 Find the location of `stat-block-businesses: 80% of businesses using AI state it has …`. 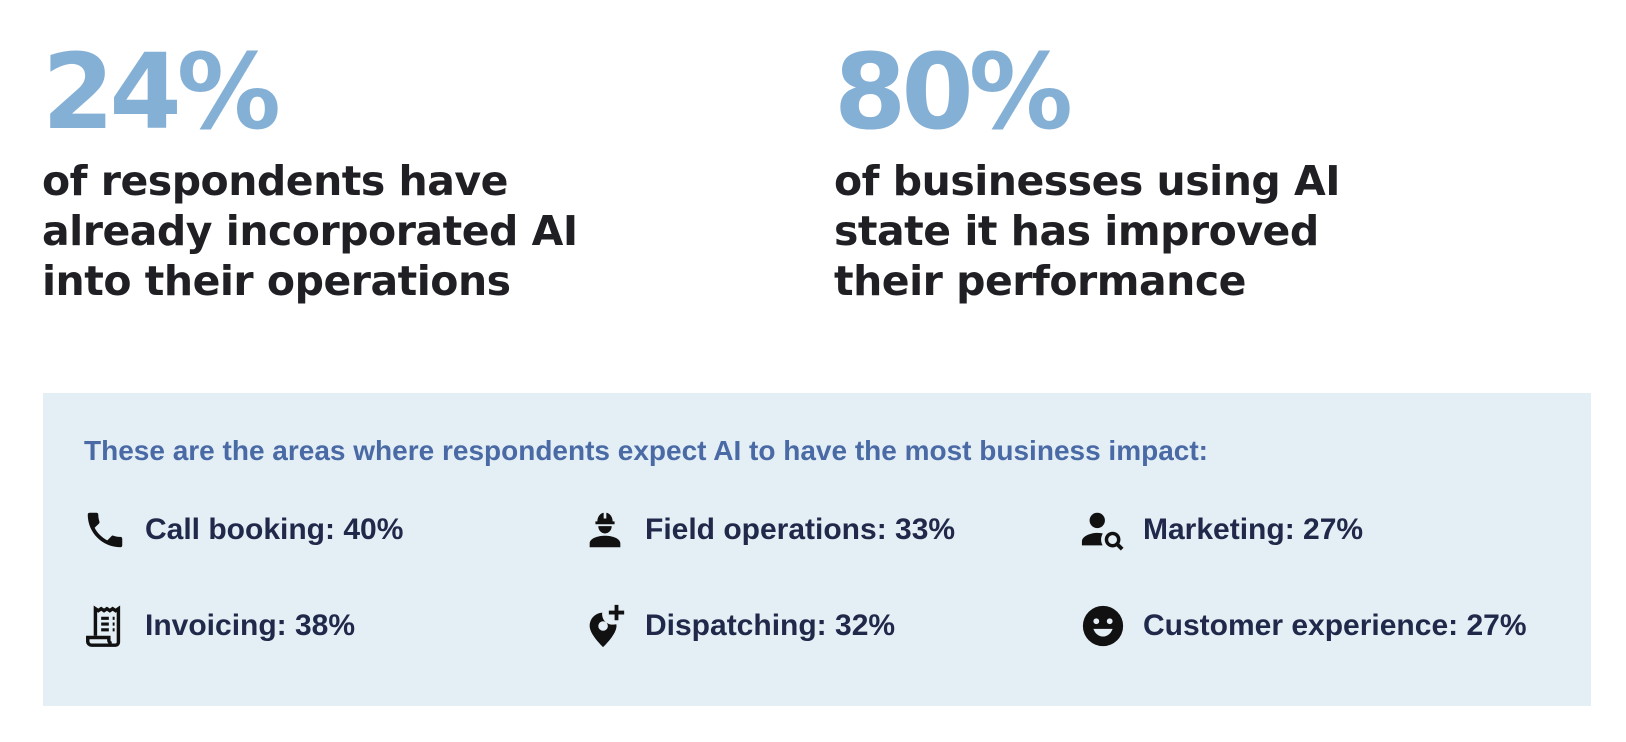

stat-block-businesses: 80% of businesses using AI state it has … is located at coordinates (1154, 171).